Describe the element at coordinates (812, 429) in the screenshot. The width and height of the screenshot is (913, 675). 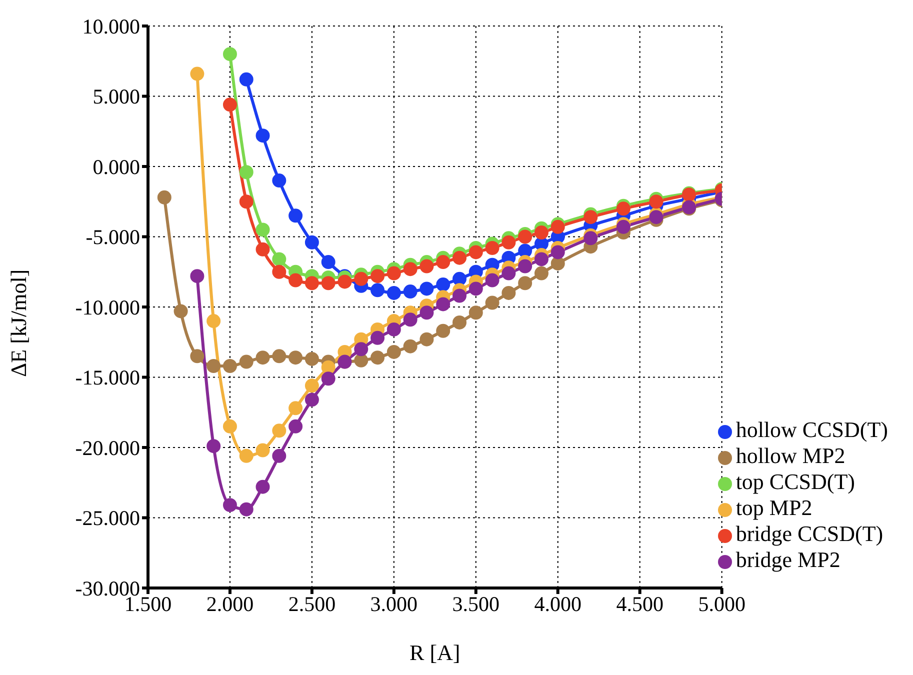
I see `legend-label: hollow CCSD(T)` at that location.